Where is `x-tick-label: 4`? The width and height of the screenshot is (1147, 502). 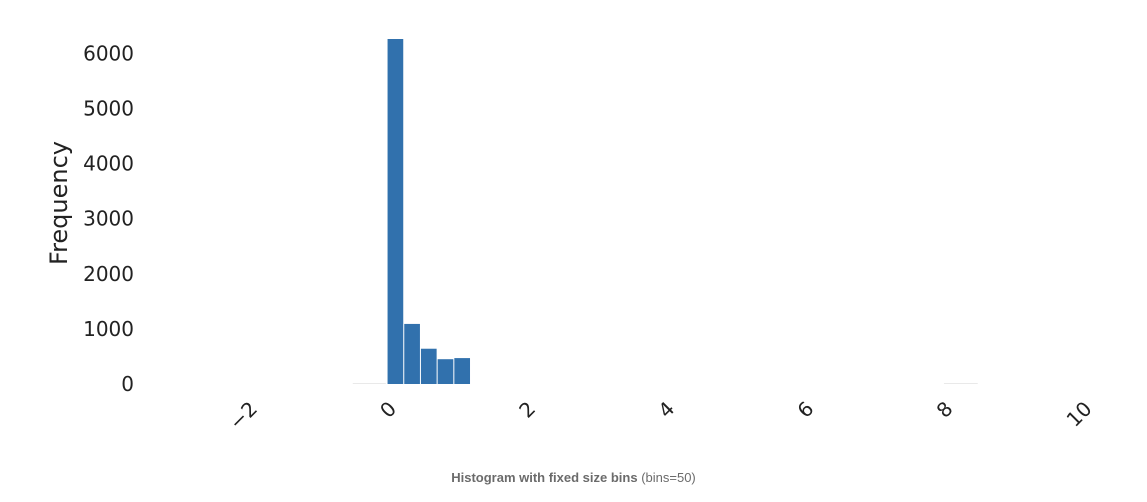
x-tick-label: 4 is located at coordinates (666, 410).